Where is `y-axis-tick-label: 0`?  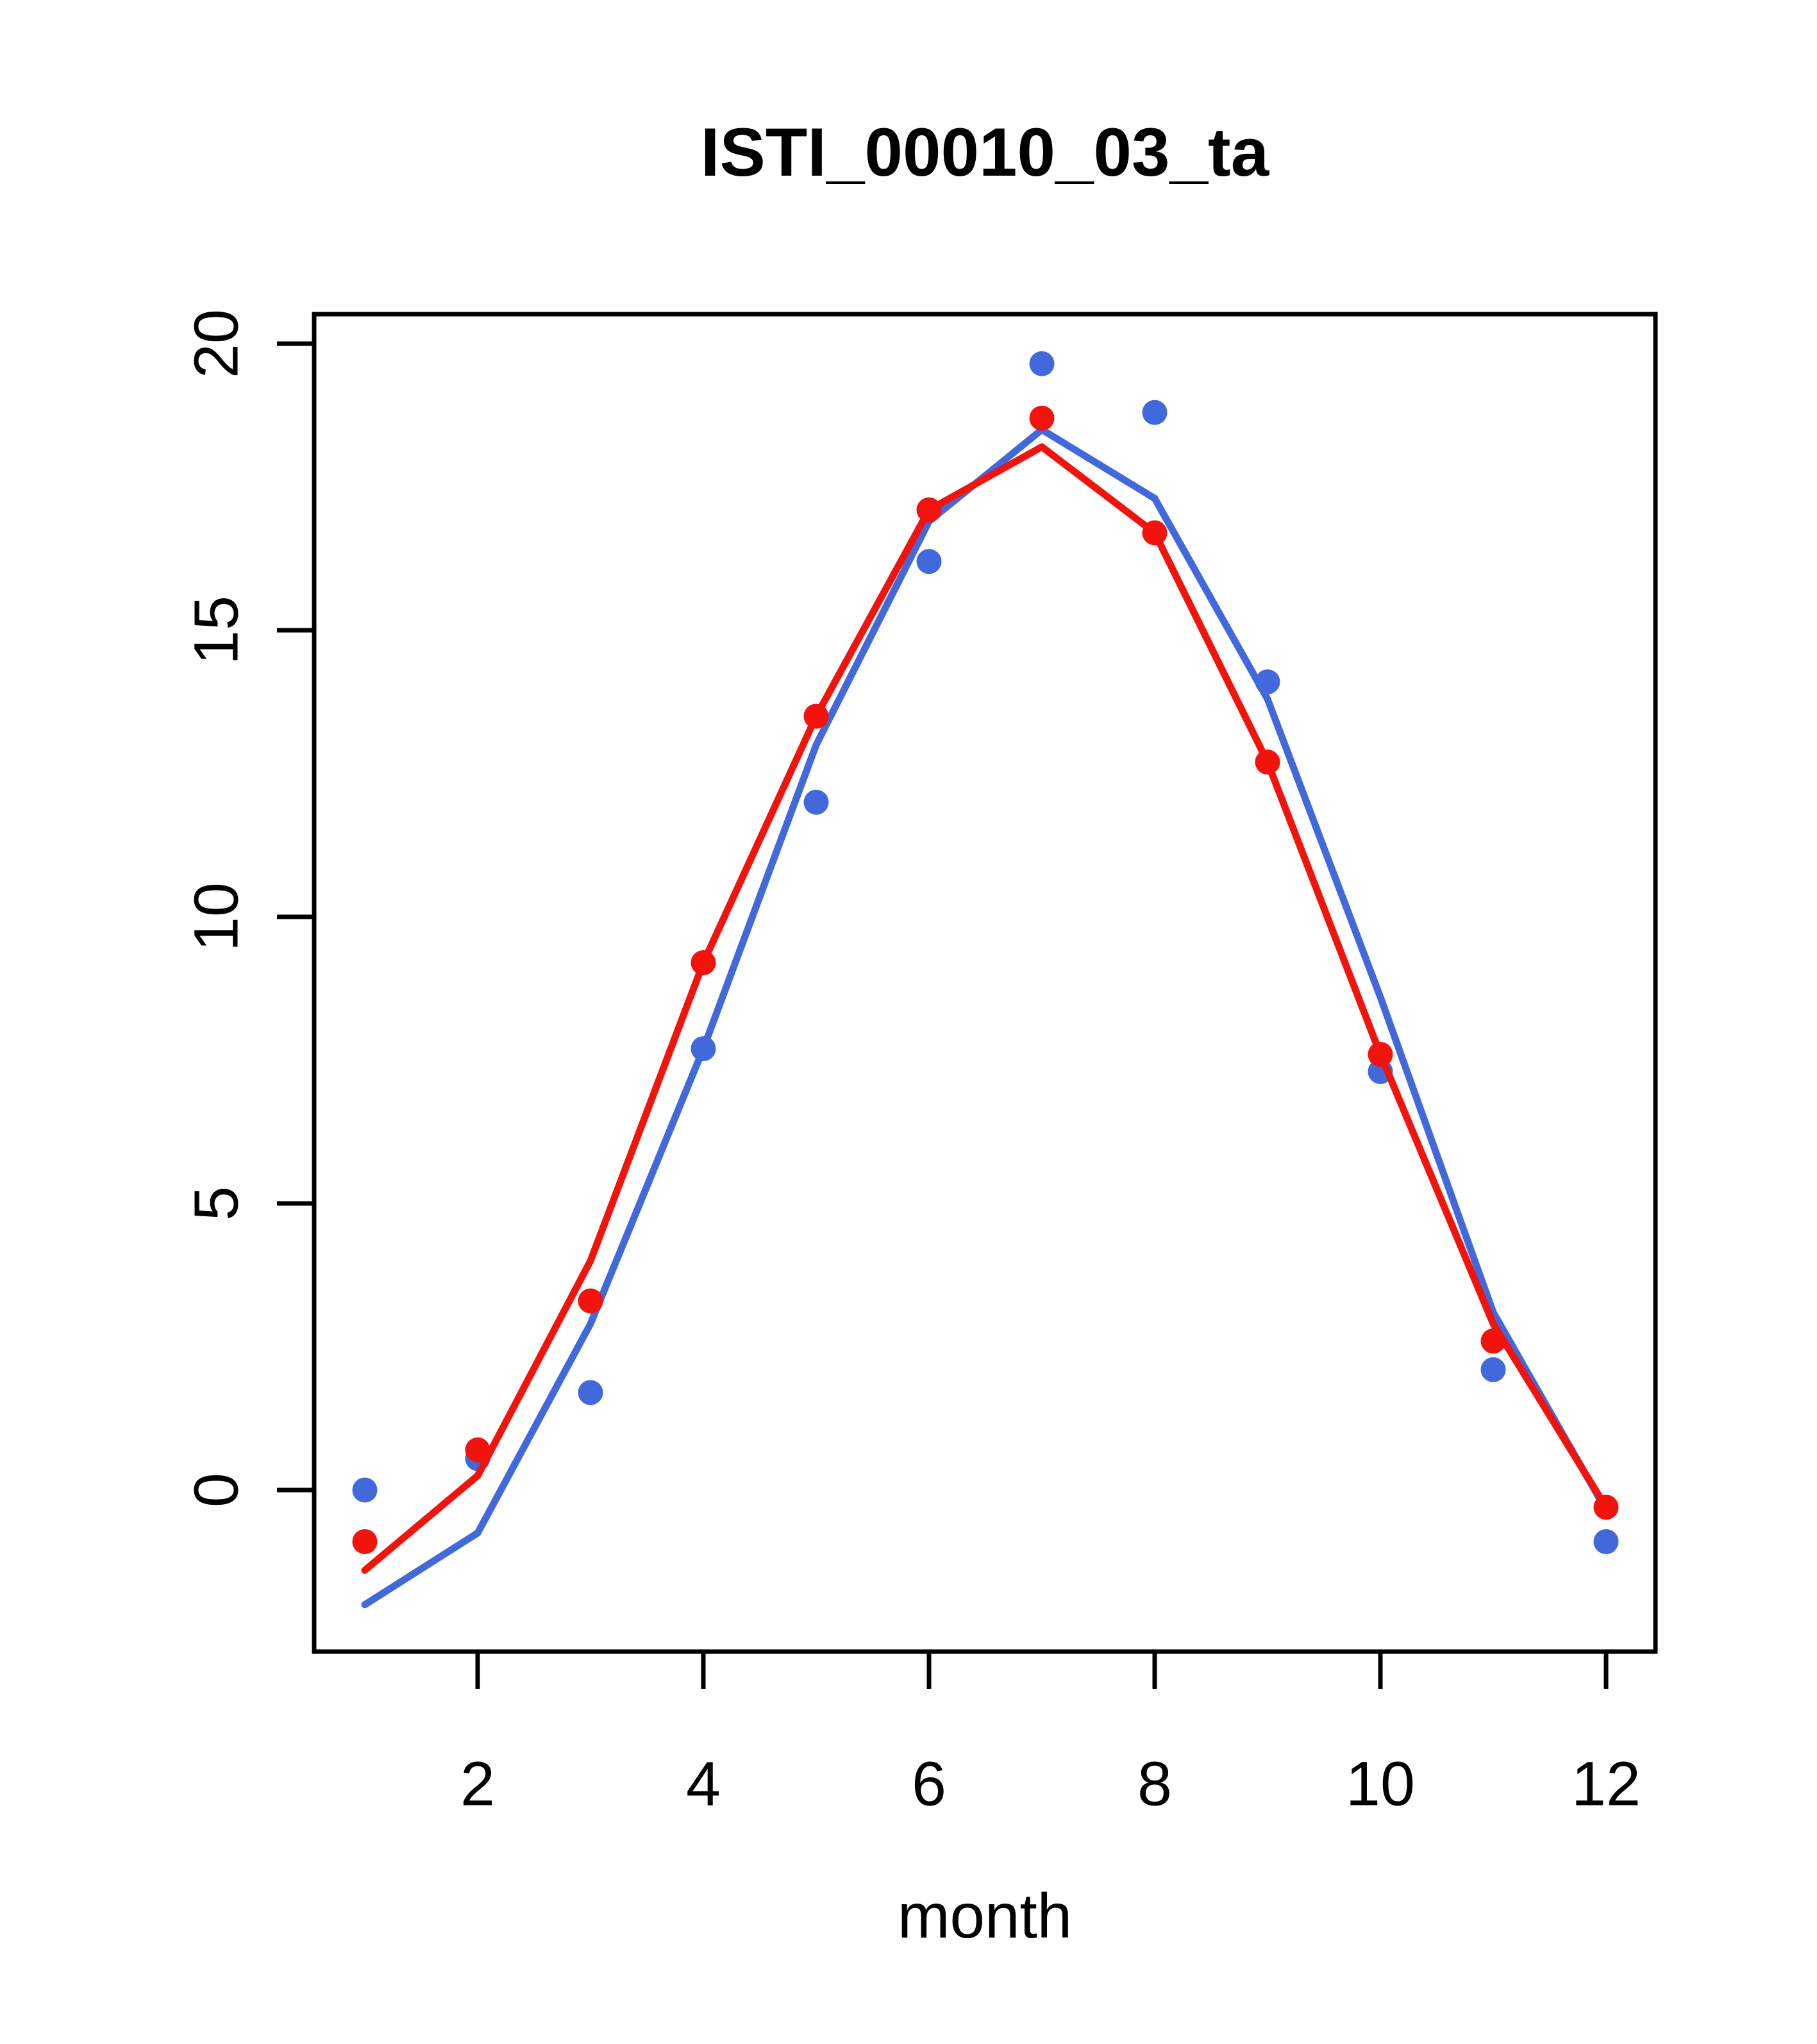 y-axis-tick-label: 0 is located at coordinates (216, 1490).